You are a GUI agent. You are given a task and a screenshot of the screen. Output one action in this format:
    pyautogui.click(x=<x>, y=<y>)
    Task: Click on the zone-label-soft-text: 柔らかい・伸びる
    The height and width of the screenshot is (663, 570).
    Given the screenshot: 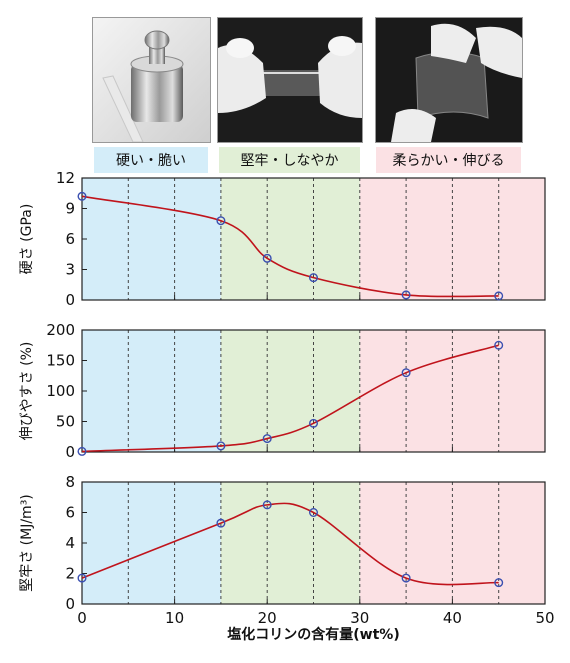 What is the action you would take?
    pyautogui.click(x=448, y=161)
    